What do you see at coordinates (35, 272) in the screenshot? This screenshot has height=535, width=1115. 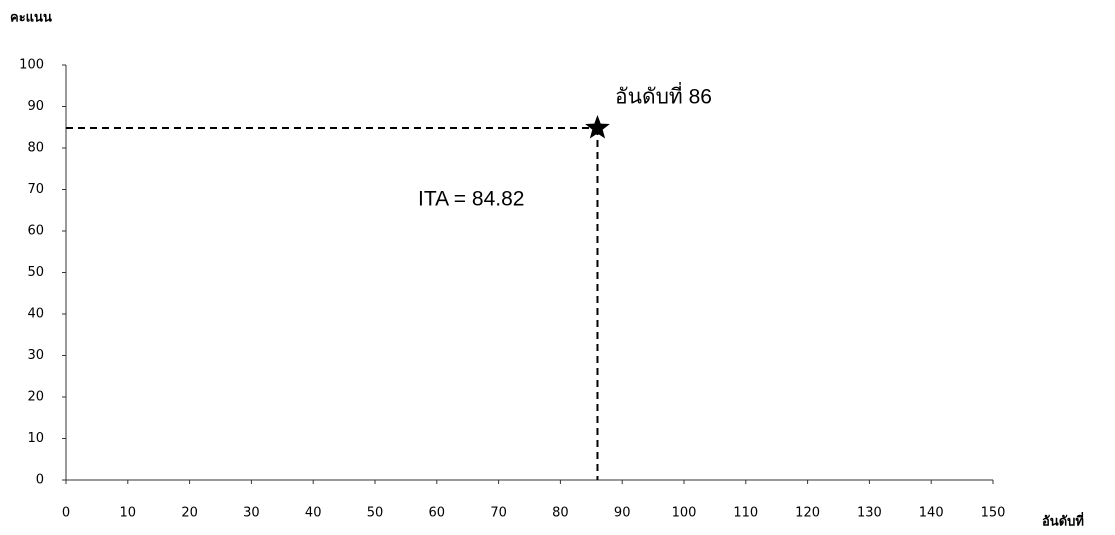 I see `y-tick-label: 50` at bounding box center [35, 272].